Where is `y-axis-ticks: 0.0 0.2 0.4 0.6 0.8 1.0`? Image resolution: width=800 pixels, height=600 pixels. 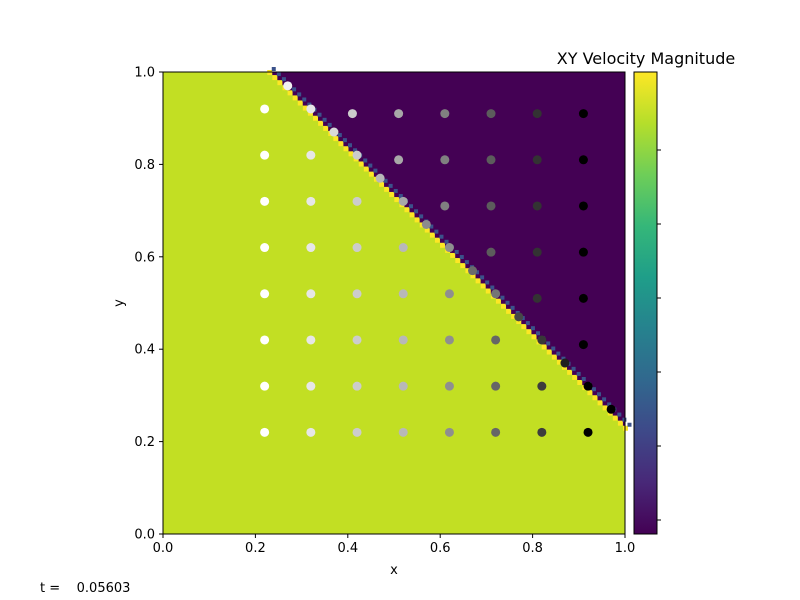 y-axis-ticks: 0.0 0.2 0.4 0.6 0.8 1.0 is located at coordinates (148, 304).